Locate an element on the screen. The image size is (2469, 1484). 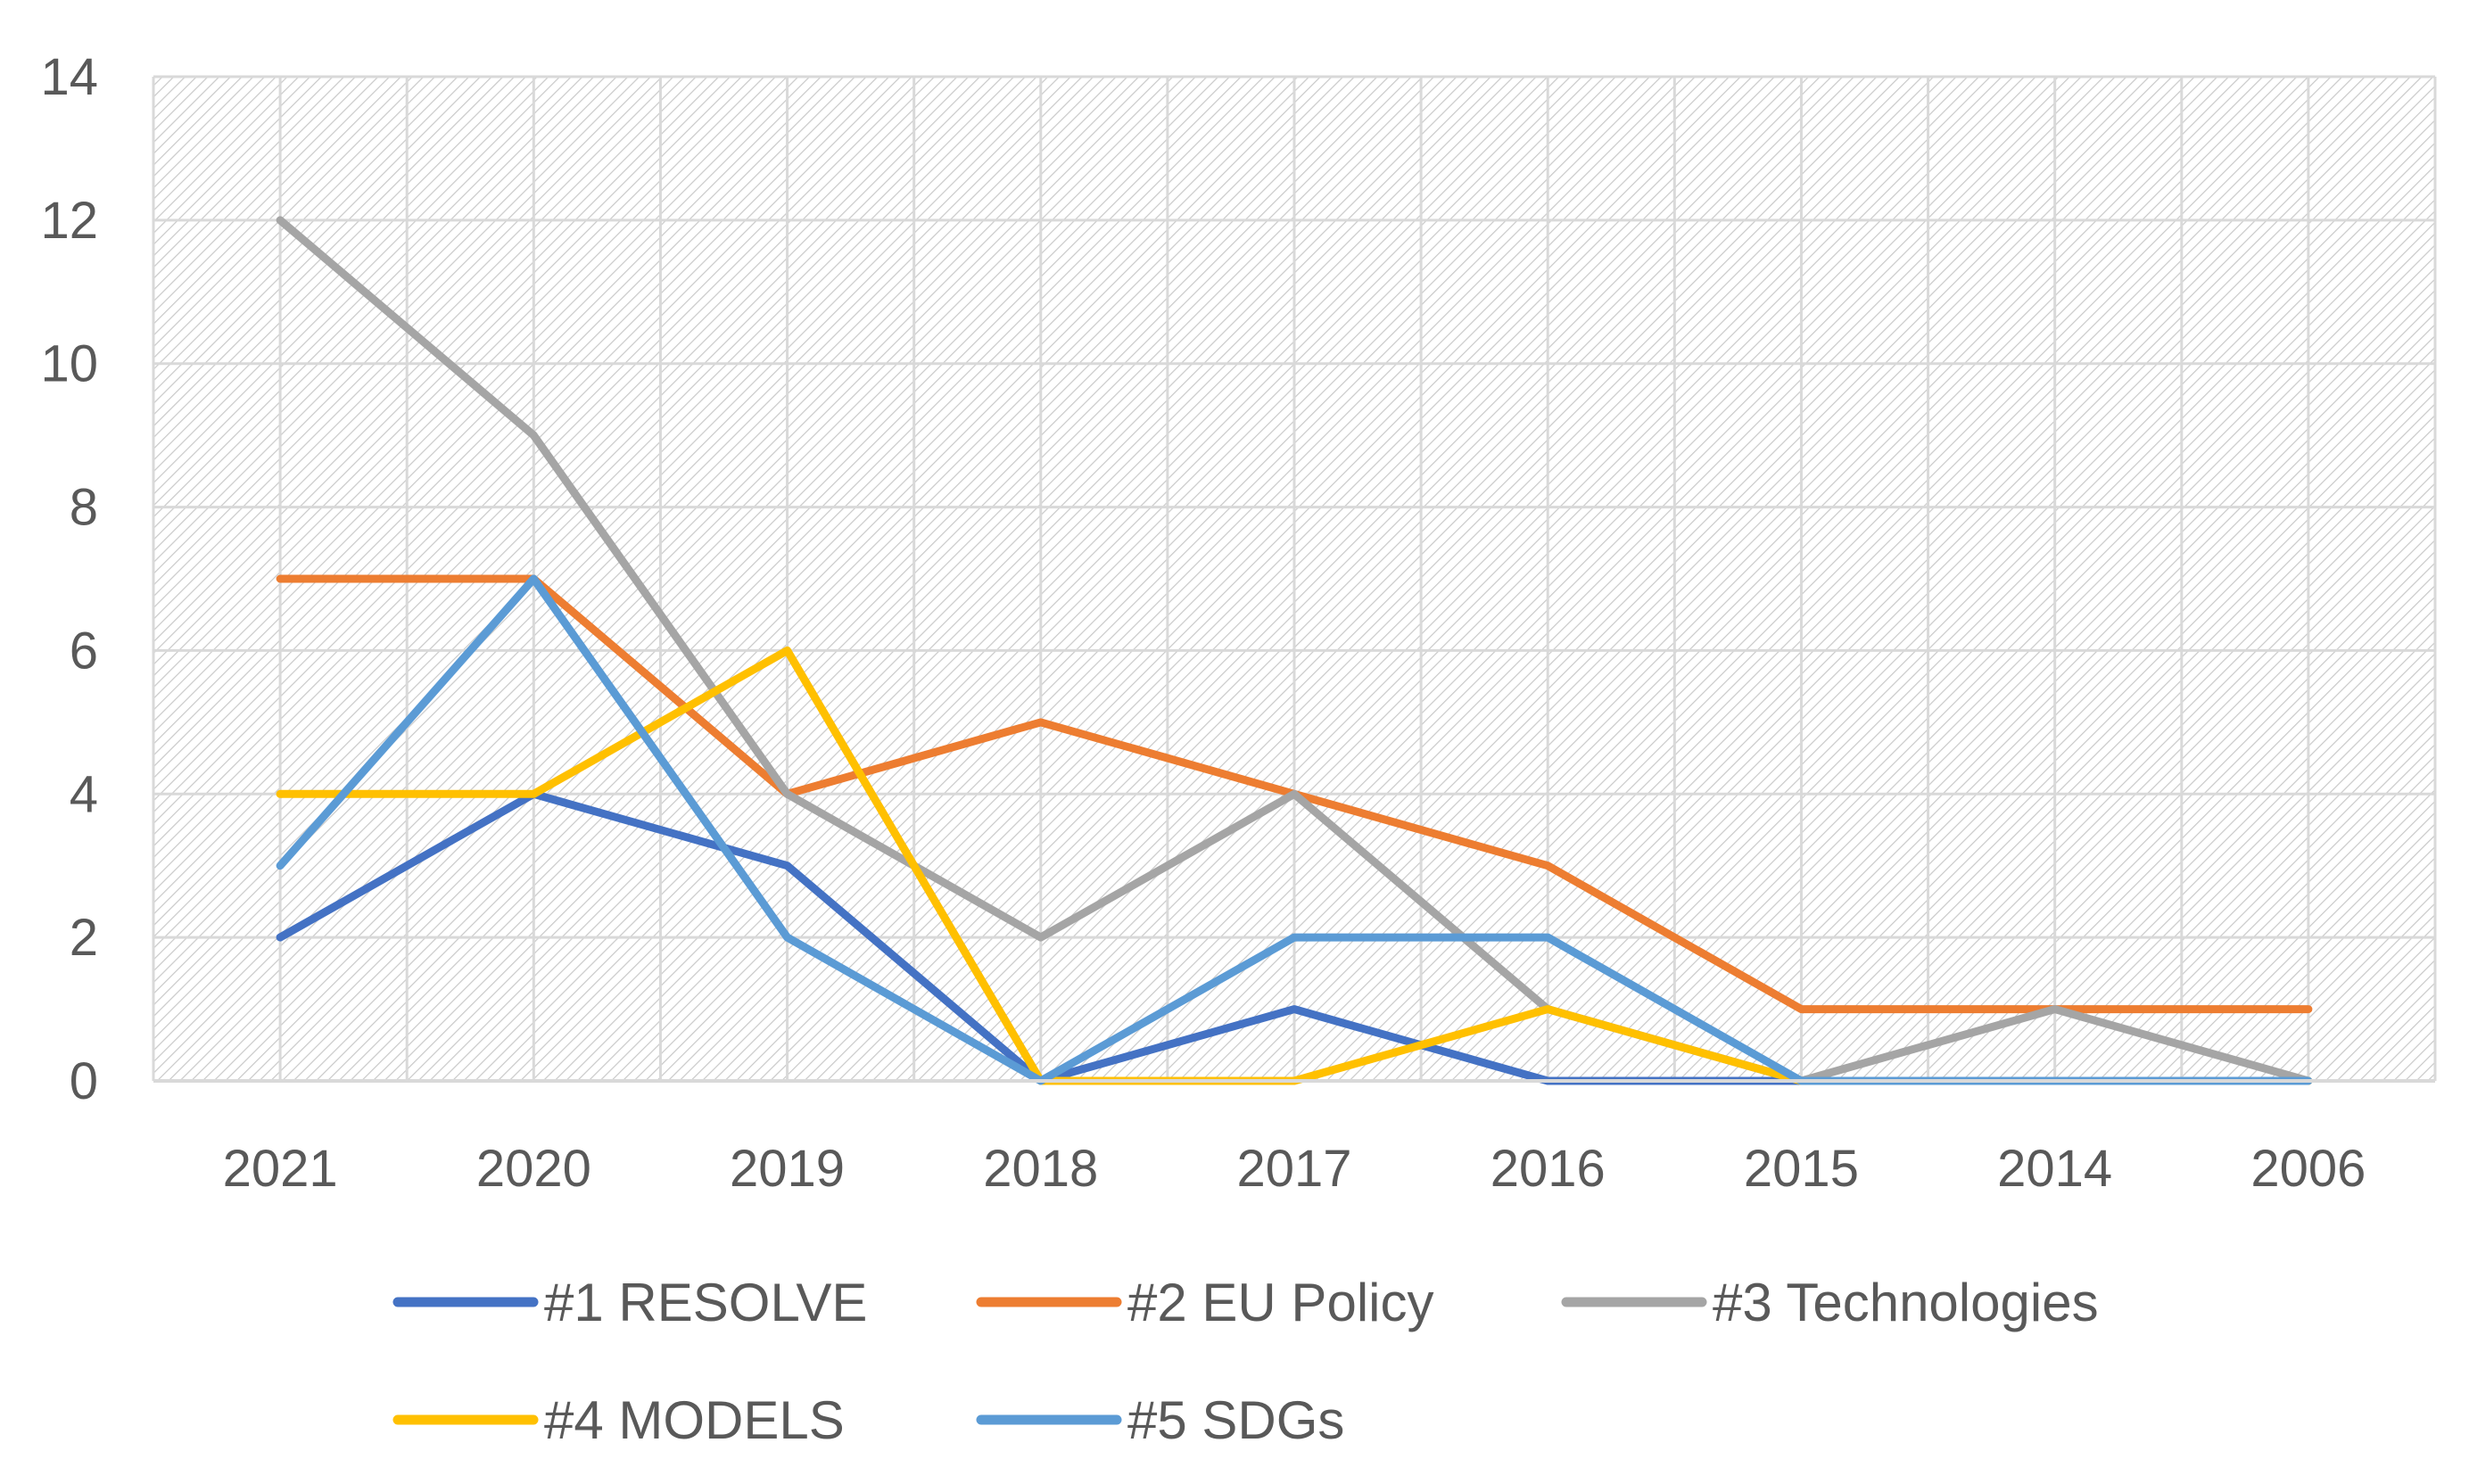
legend-label-1: #1 RESOLVE is located at coordinates (705, 1302).